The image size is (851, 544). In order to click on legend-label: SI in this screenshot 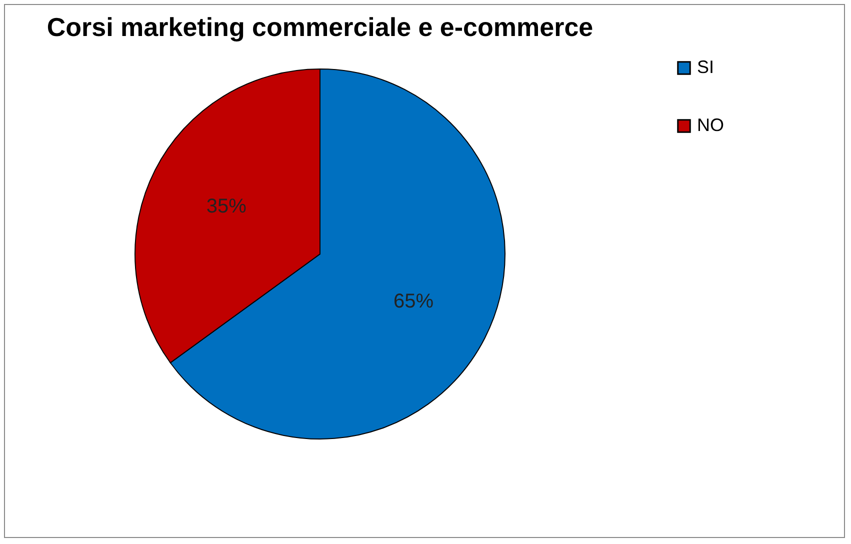, I will do `click(705, 67)`.